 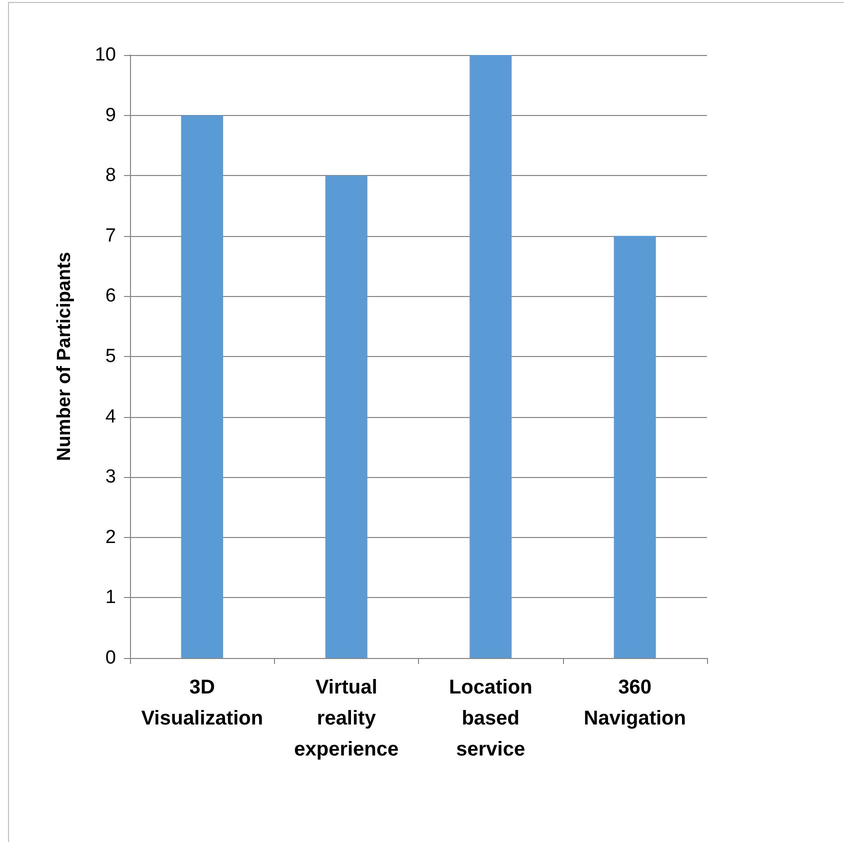 What do you see at coordinates (202, 703) in the screenshot?
I see `x-tick-label: 3D Visualization` at bounding box center [202, 703].